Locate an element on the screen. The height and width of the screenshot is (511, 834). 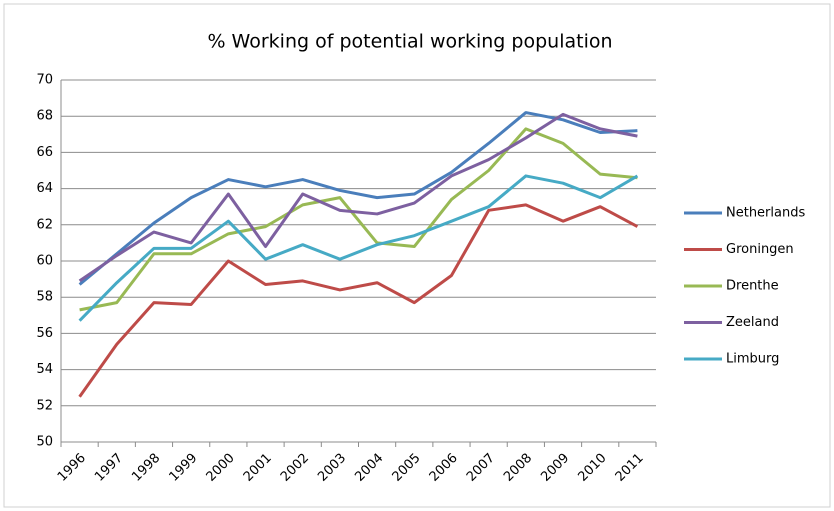
legend-label: Groningen is located at coordinates (760, 249).